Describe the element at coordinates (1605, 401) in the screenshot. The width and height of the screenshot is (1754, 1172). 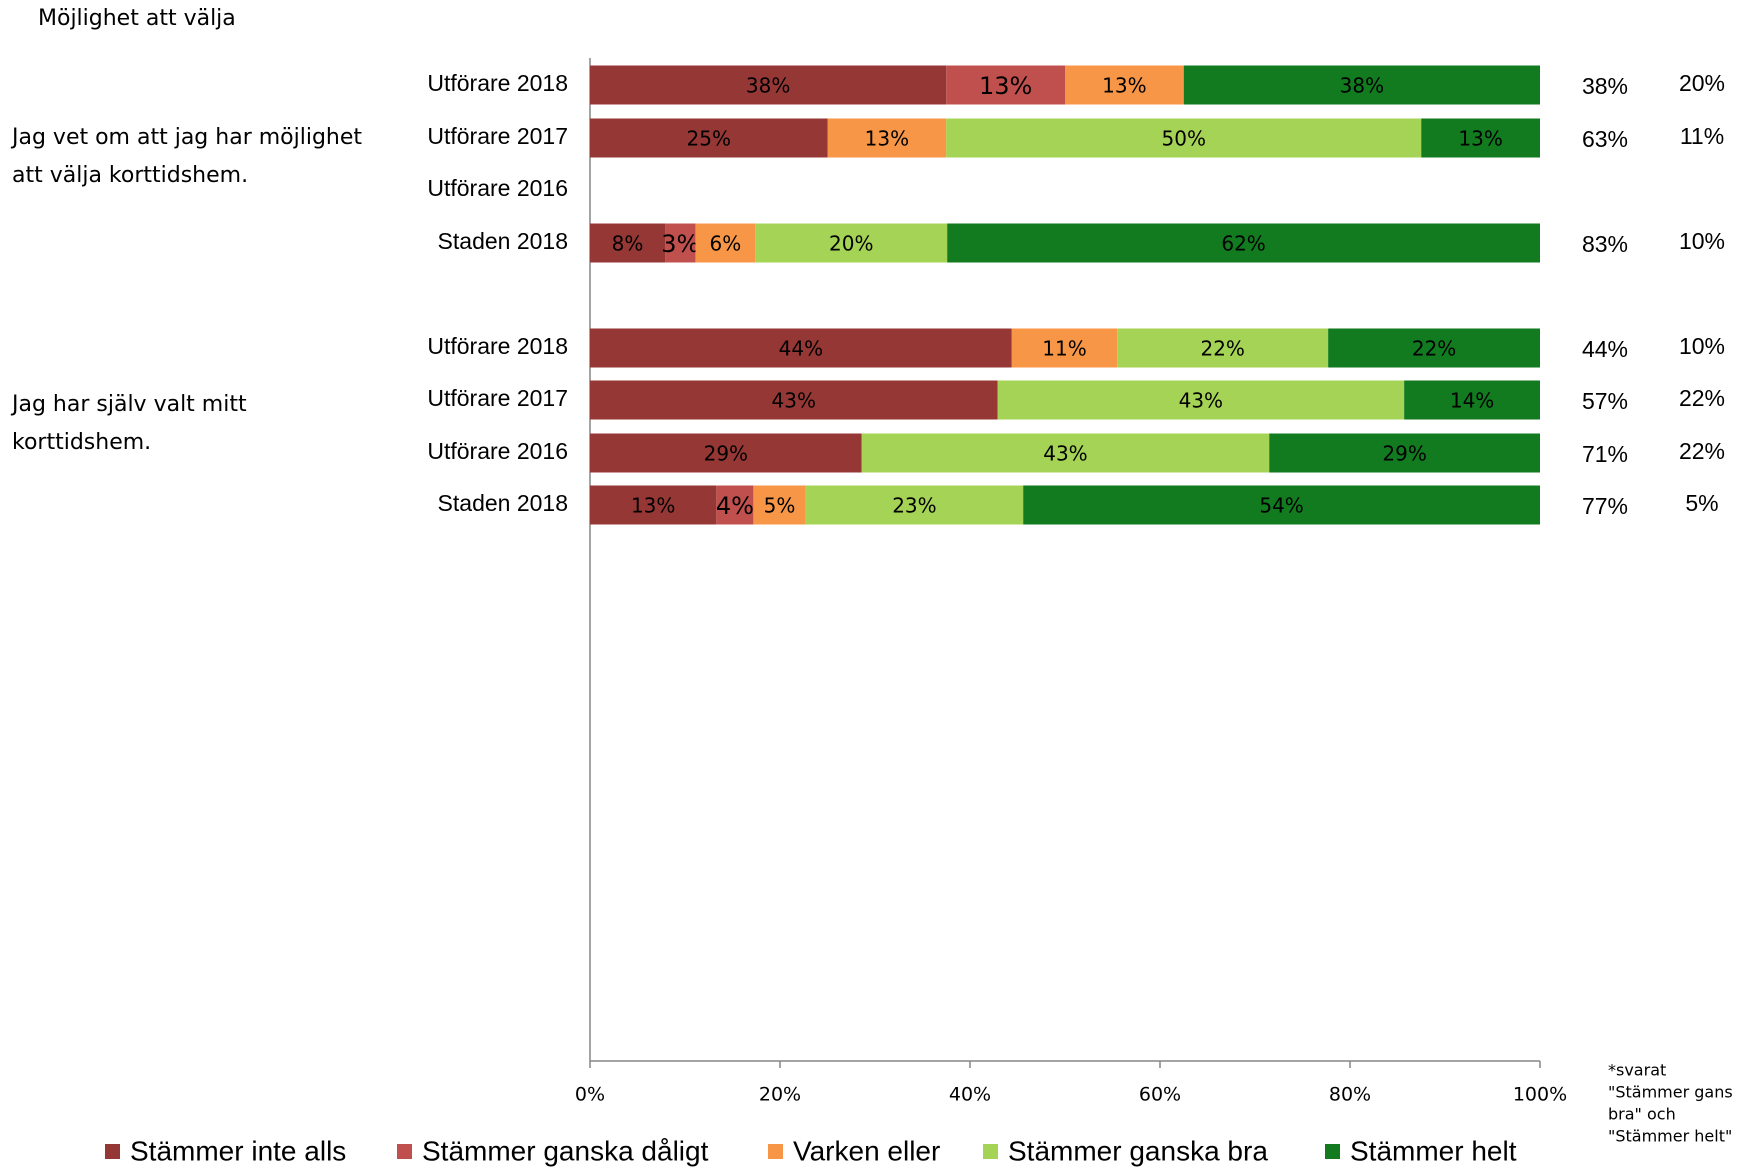
I see `summary-value: 57%` at that location.